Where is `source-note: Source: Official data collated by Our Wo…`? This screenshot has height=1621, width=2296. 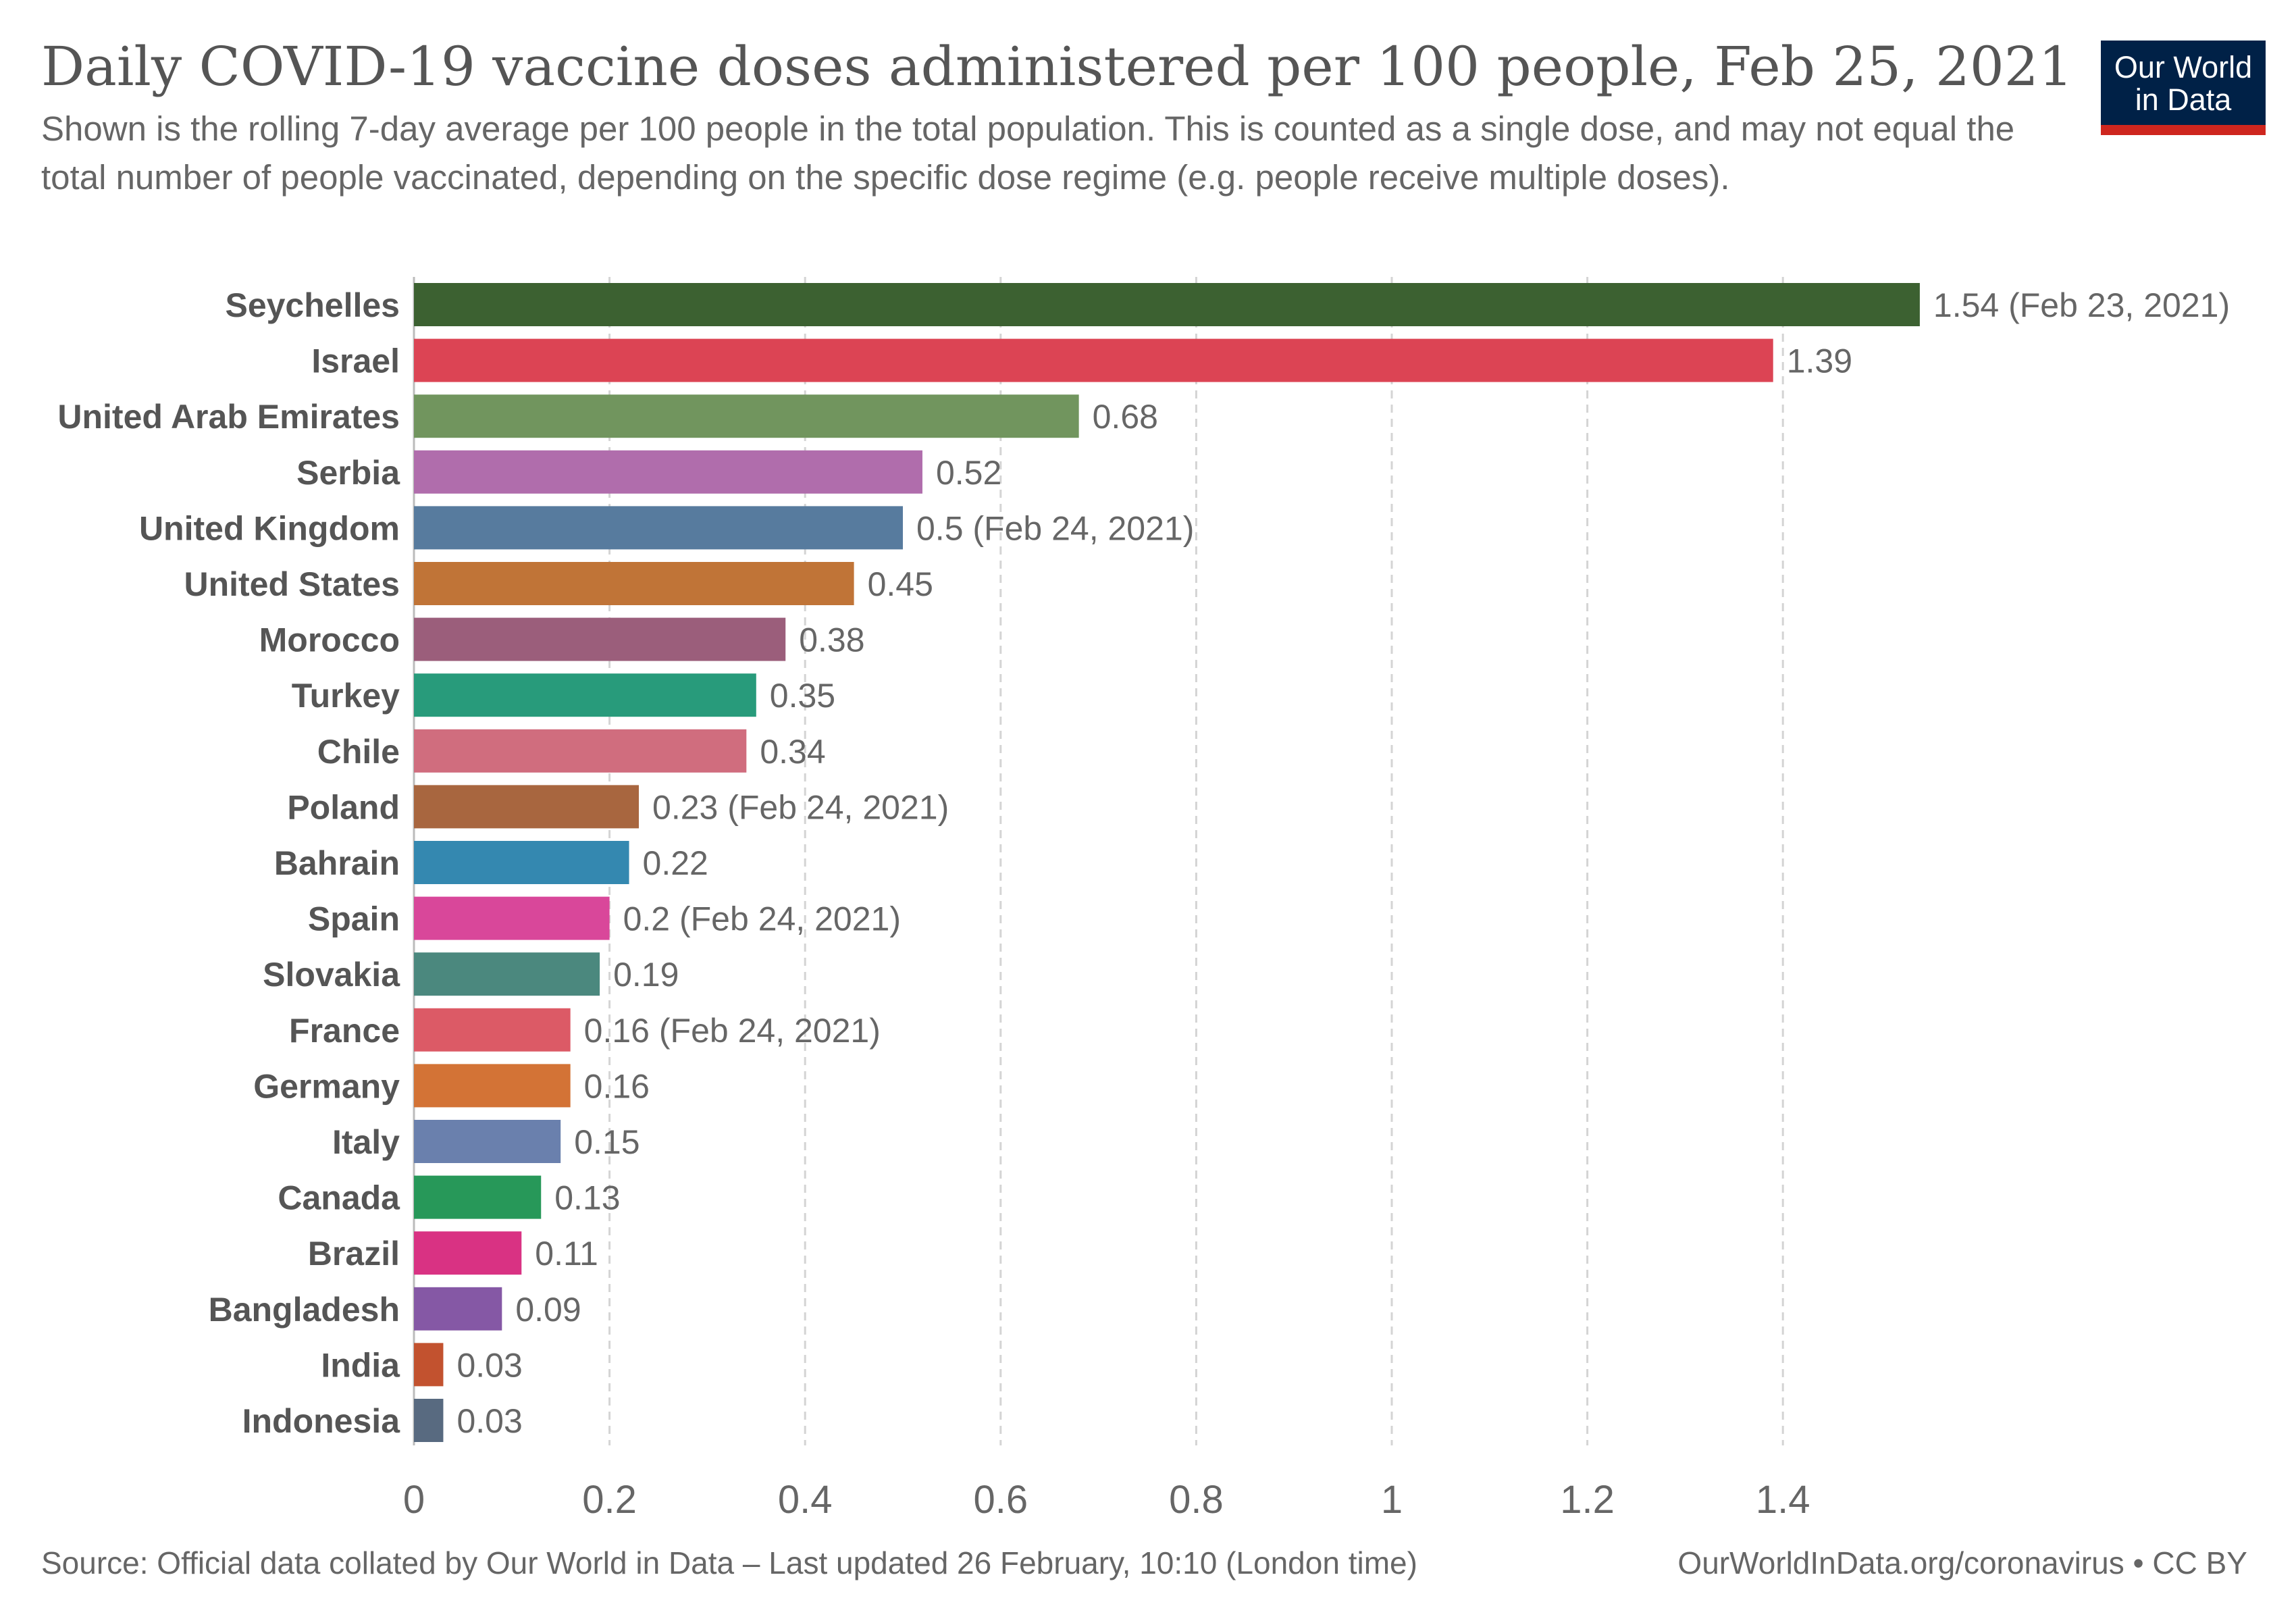
source-note: Source: Official data collated by Our Wo… is located at coordinates (729, 1562).